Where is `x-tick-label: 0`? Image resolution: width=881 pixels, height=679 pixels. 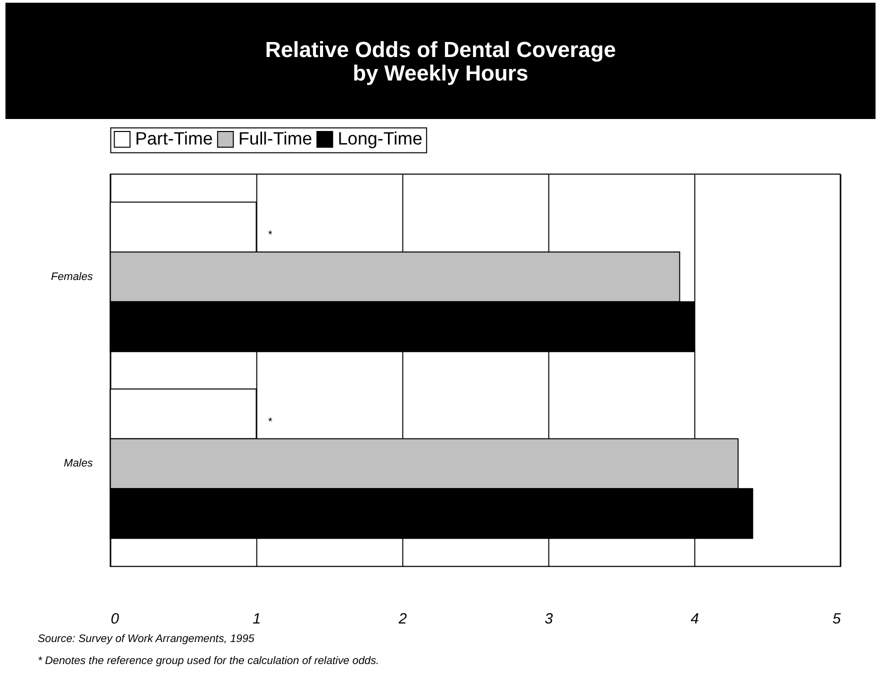
x-tick-label: 0 is located at coordinates (115, 620).